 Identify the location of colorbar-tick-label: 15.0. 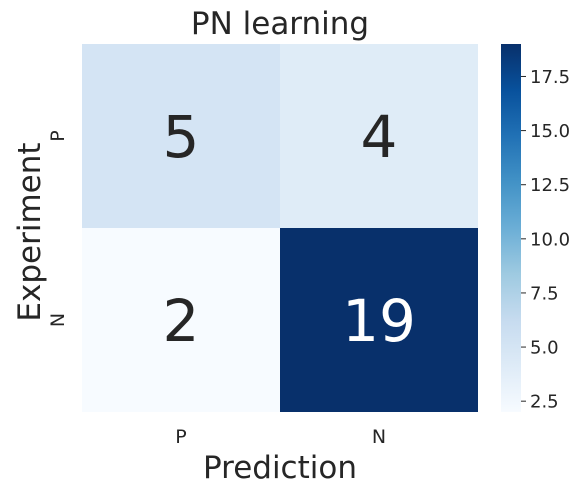
(550, 131).